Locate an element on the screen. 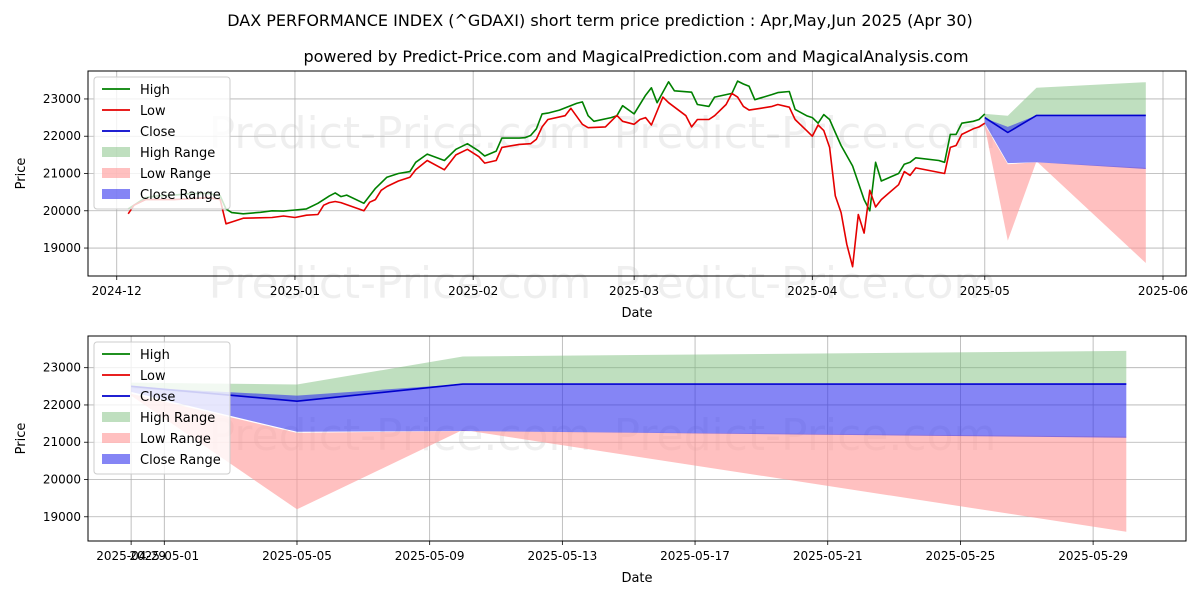 Image resolution: width=1200 pixels, height=600 pixels. x-tick-label: 2025-05-09 is located at coordinates (430, 556).